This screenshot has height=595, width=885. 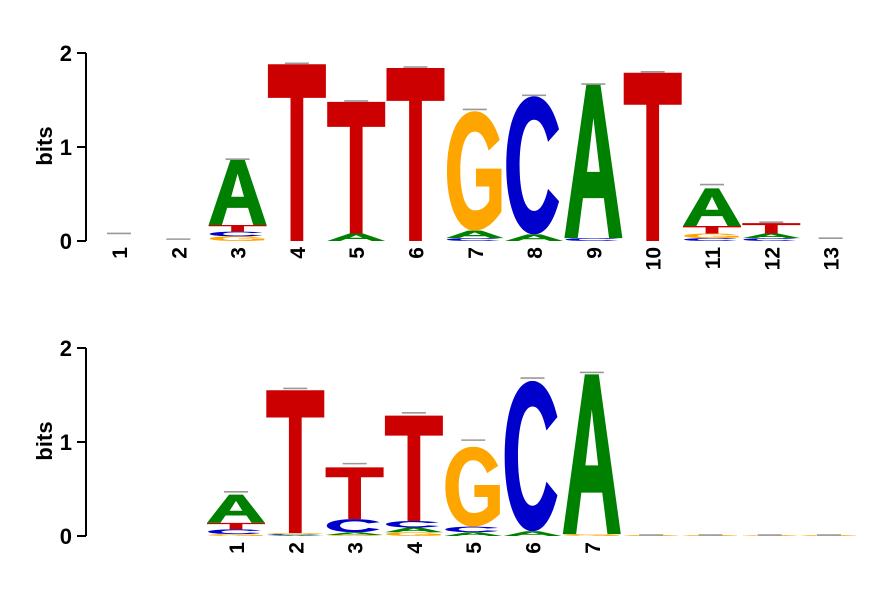 I want to click on x-tick-label: 8, so click(x=535, y=253).